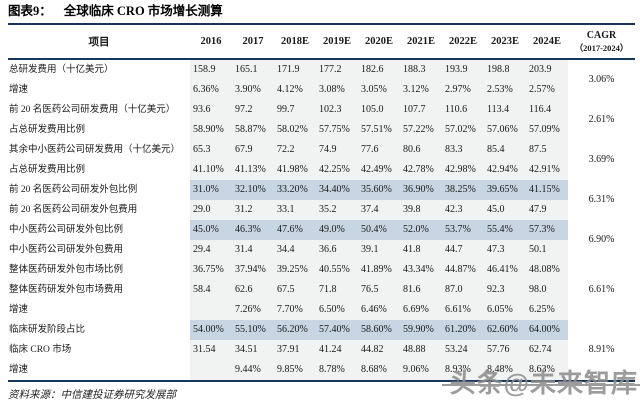  Describe the element at coordinates (421, 190) in the screenshot. I see `data-cell: 36.90%` at that location.